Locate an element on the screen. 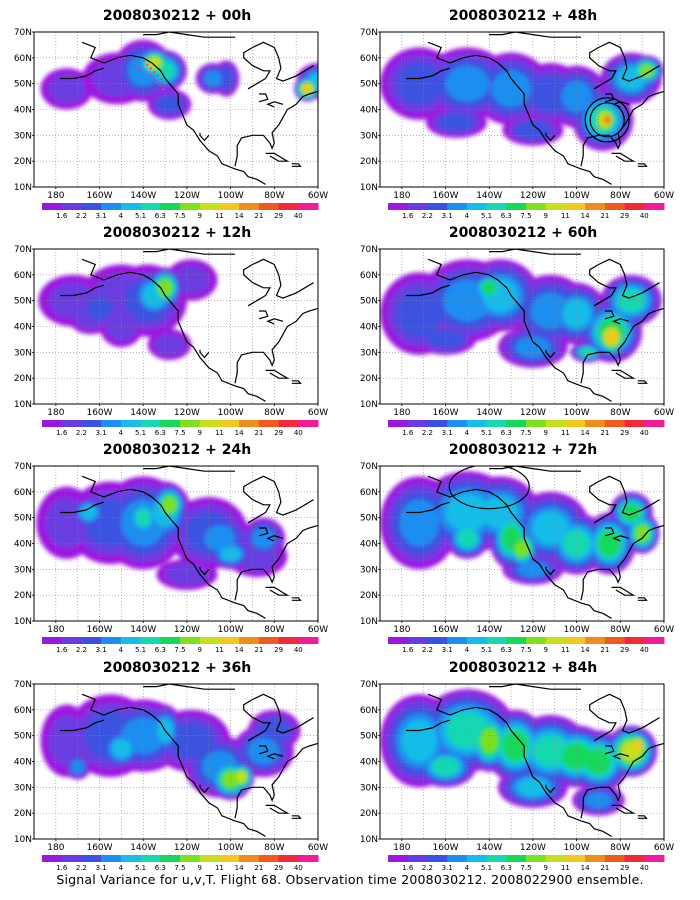  lon-tick-label: 160W is located at coordinates (445, 848).